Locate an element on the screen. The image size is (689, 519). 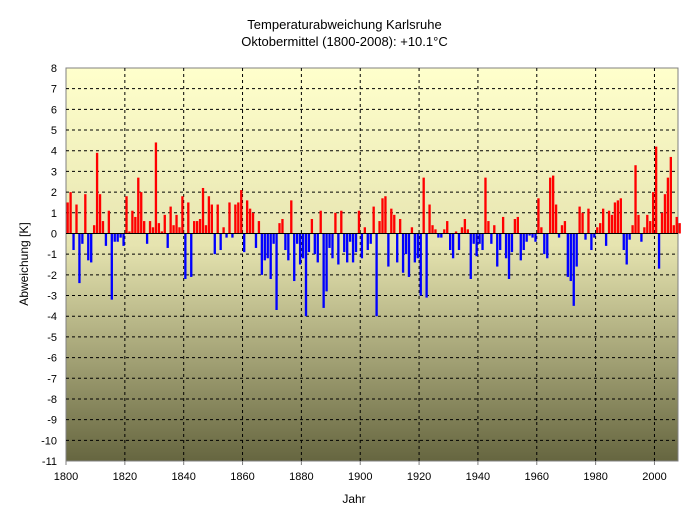
y-tick-label: -11 is located at coordinates (49, 462).